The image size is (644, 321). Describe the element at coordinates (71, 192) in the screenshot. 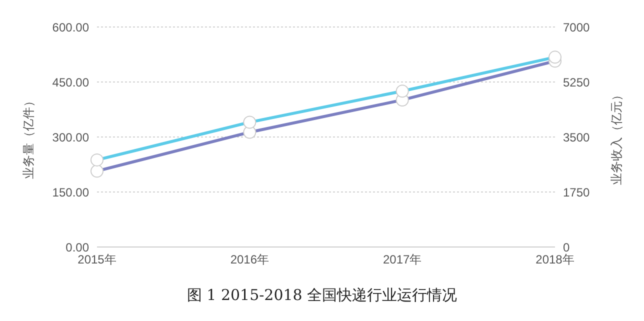

I see `y-tick-label: 150.00` at that location.